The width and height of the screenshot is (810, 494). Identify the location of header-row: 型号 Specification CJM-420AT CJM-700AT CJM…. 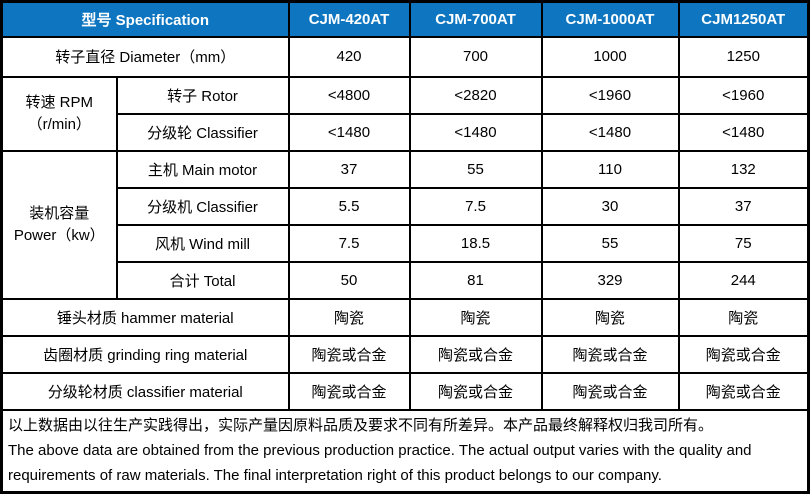
(405, 19).